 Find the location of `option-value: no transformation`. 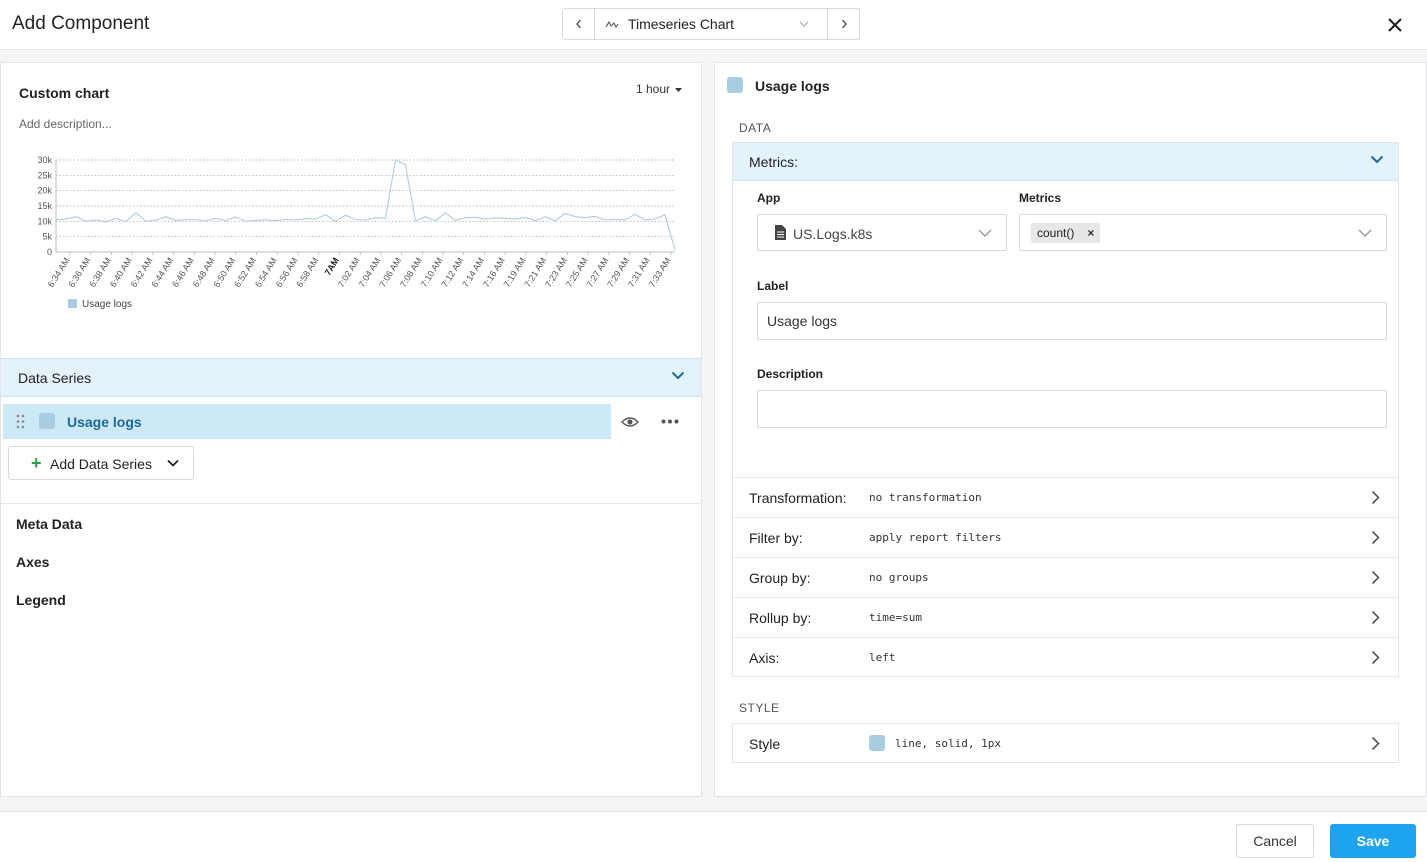

option-value: no transformation is located at coordinates (925, 497).